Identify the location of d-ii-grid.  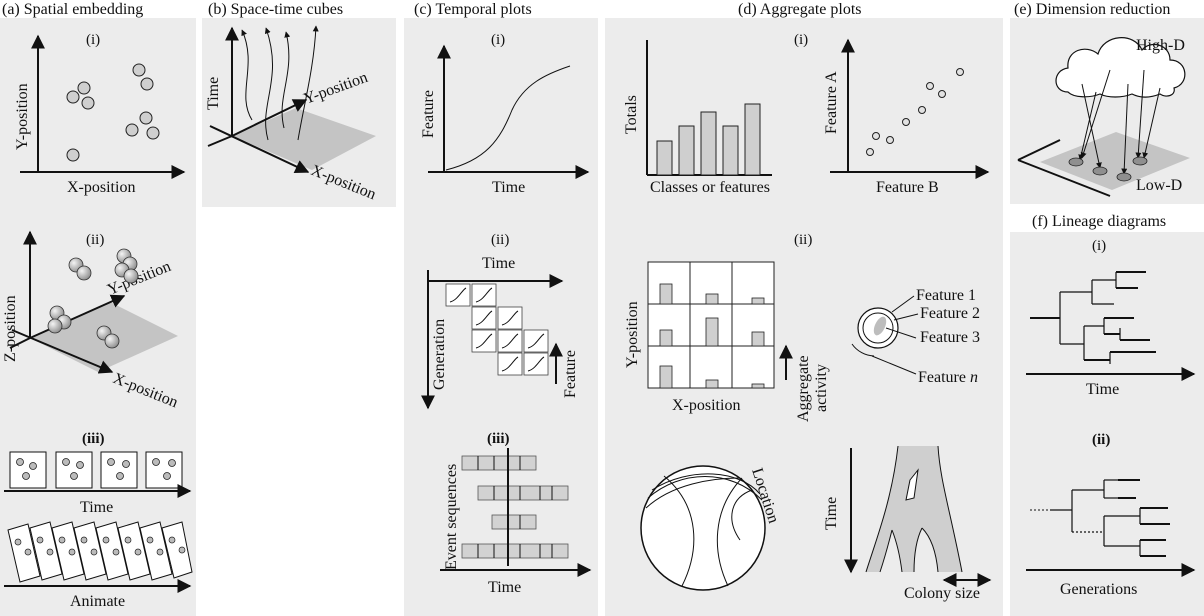
(711, 325).